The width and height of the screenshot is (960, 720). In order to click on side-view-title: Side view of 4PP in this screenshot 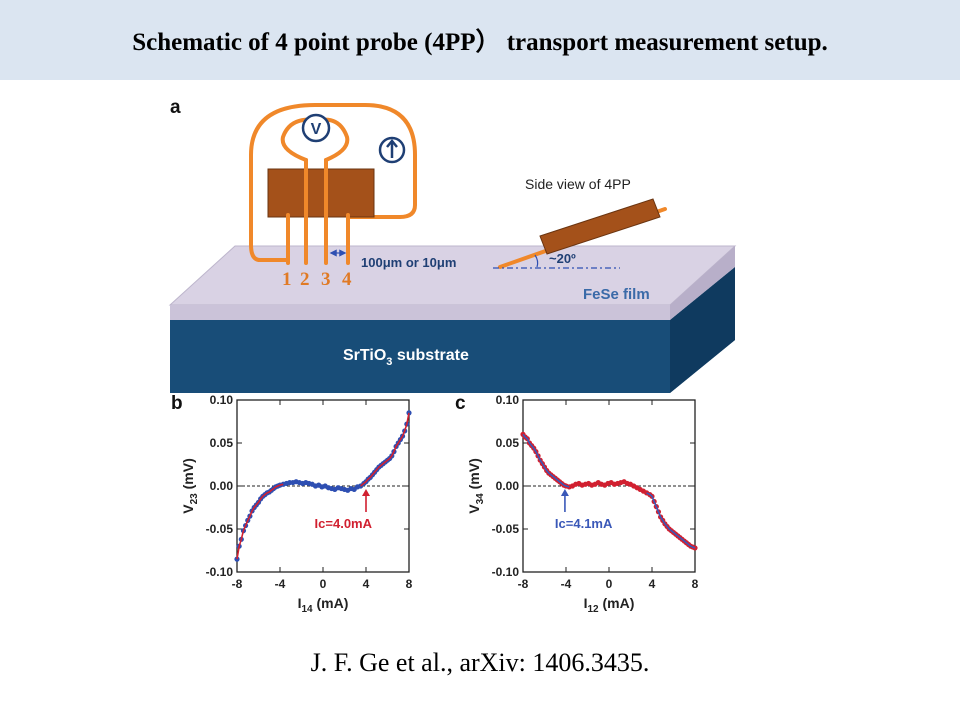, I will do `click(578, 184)`.